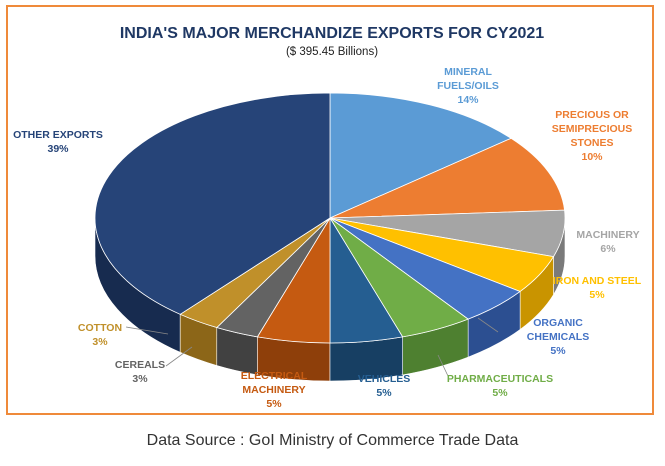 This screenshot has height=466, width=665. Describe the element at coordinates (500, 386) in the screenshot. I see `slice-label-5: PHARMACEUTICALS 5%` at that location.